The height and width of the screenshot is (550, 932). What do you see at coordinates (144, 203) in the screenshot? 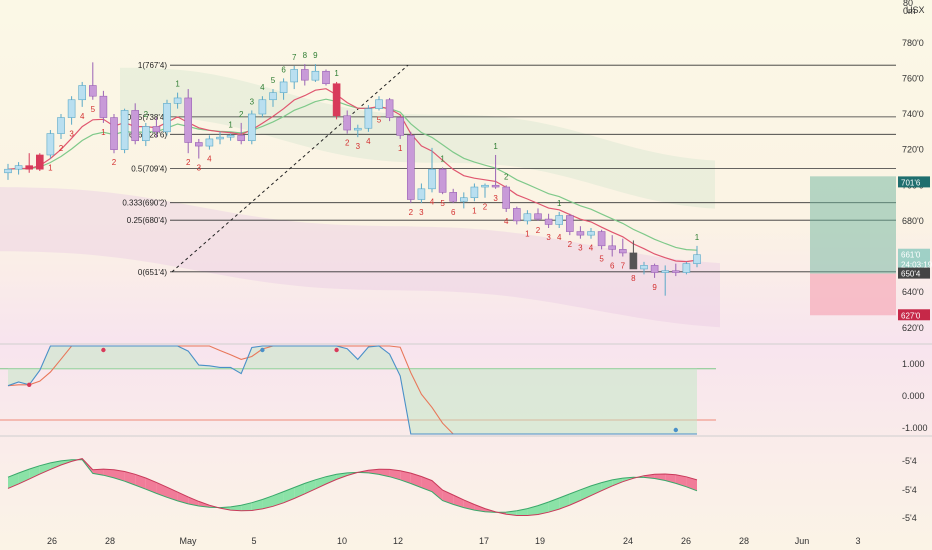
I see `fib-label: 0.333(690'2)` at bounding box center [144, 203].